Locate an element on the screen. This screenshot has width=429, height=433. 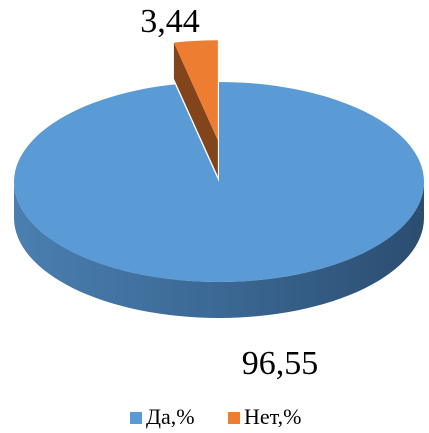
slice is located at coordinates (195, 90).